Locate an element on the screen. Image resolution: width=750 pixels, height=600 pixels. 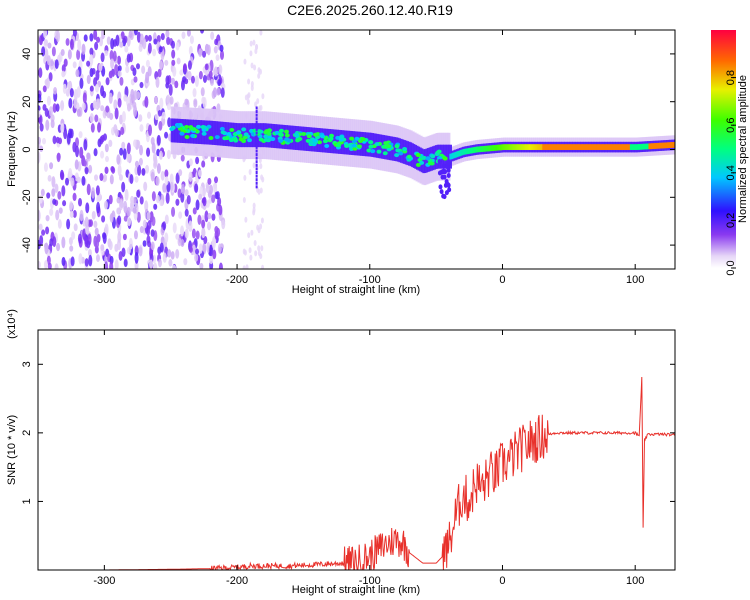
bottom-y-axis-label: SNR (10 * v/v) is located at coordinates (12, 450).